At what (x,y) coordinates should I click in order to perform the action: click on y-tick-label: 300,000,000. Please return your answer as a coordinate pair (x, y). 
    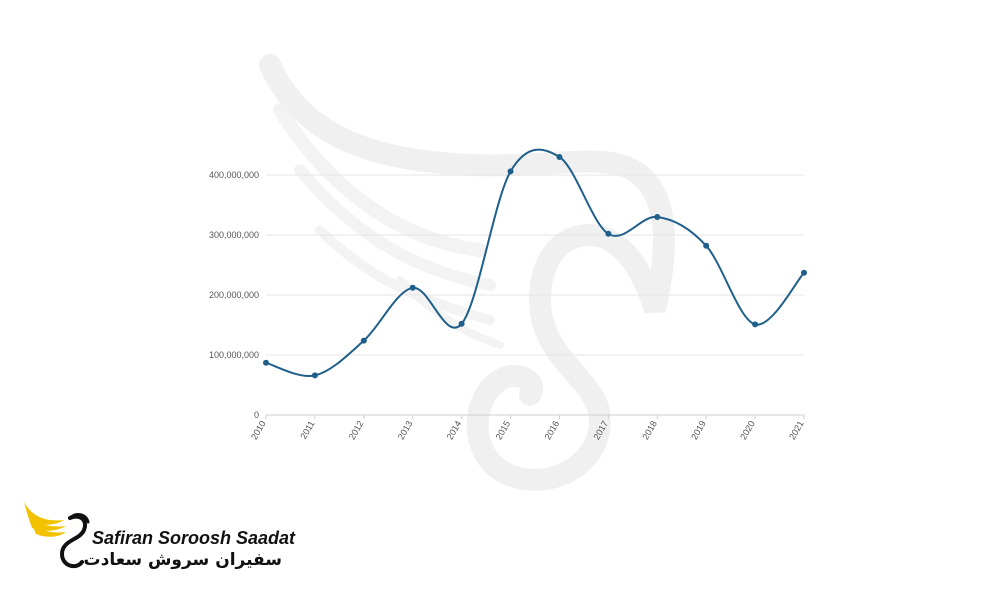
    Looking at the image, I should click on (234, 235).